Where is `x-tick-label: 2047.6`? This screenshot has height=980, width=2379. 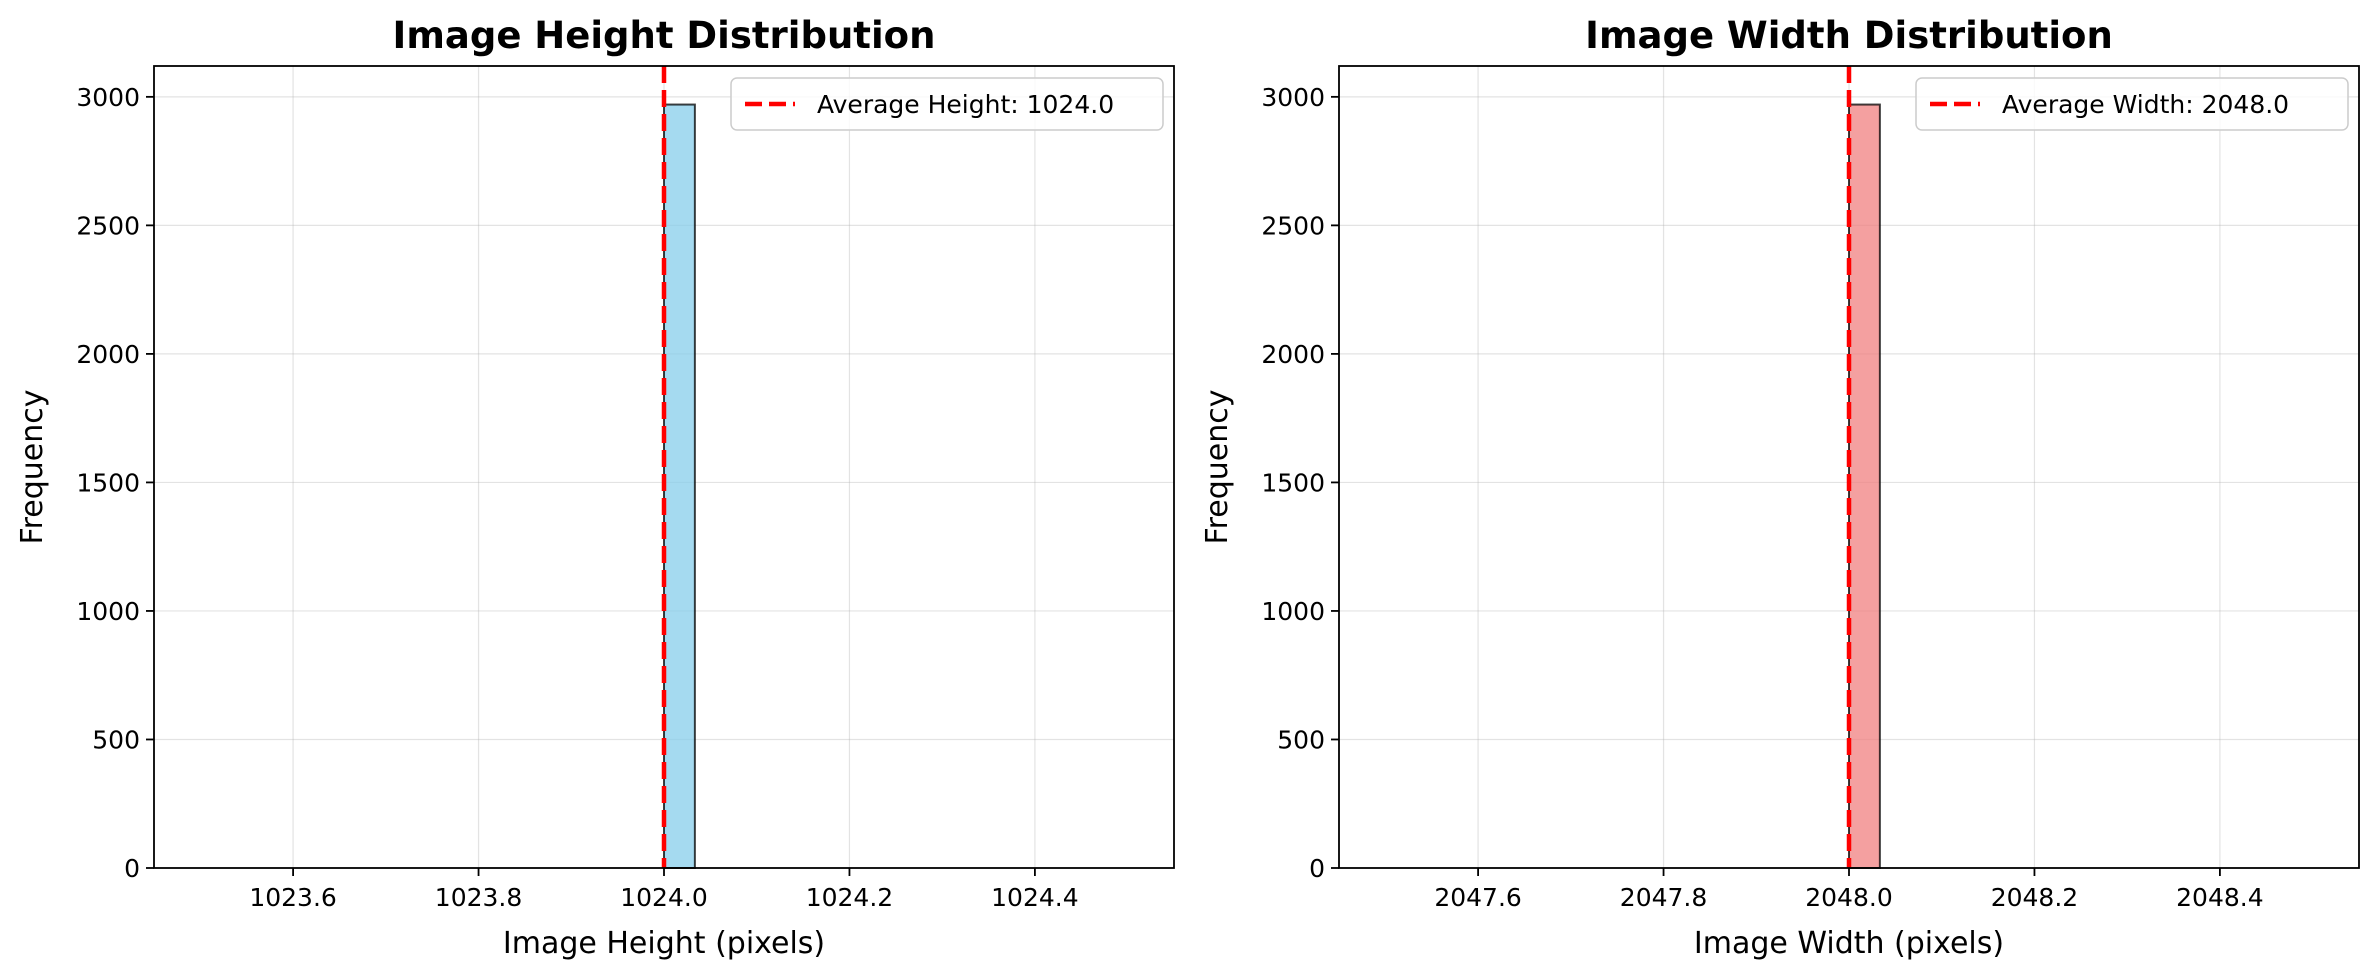 x-tick-label: 2047.6 is located at coordinates (1477, 897).